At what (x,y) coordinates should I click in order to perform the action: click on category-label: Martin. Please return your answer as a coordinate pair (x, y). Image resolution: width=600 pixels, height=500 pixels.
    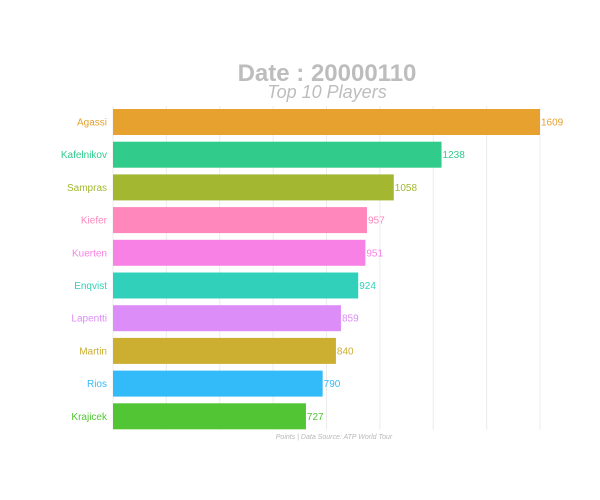
    Looking at the image, I should click on (93, 351).